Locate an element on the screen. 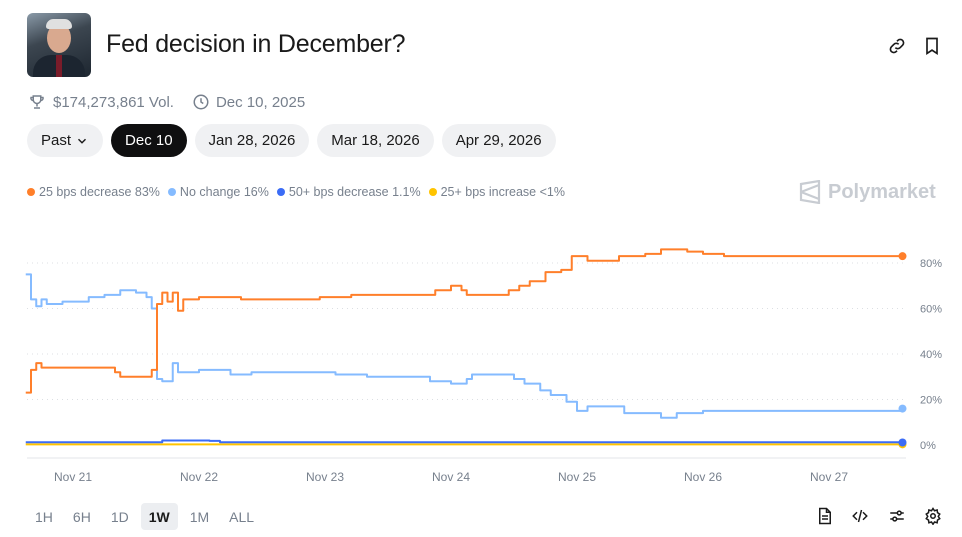 The width and height of the screenshot is (962, 537). y-tick-label: 40% is located at coordinates (931, 355).